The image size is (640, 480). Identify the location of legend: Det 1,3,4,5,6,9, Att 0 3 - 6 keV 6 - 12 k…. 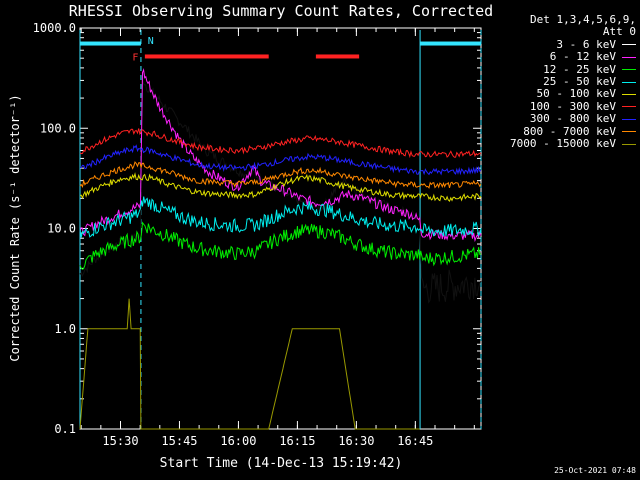
(560, 82).